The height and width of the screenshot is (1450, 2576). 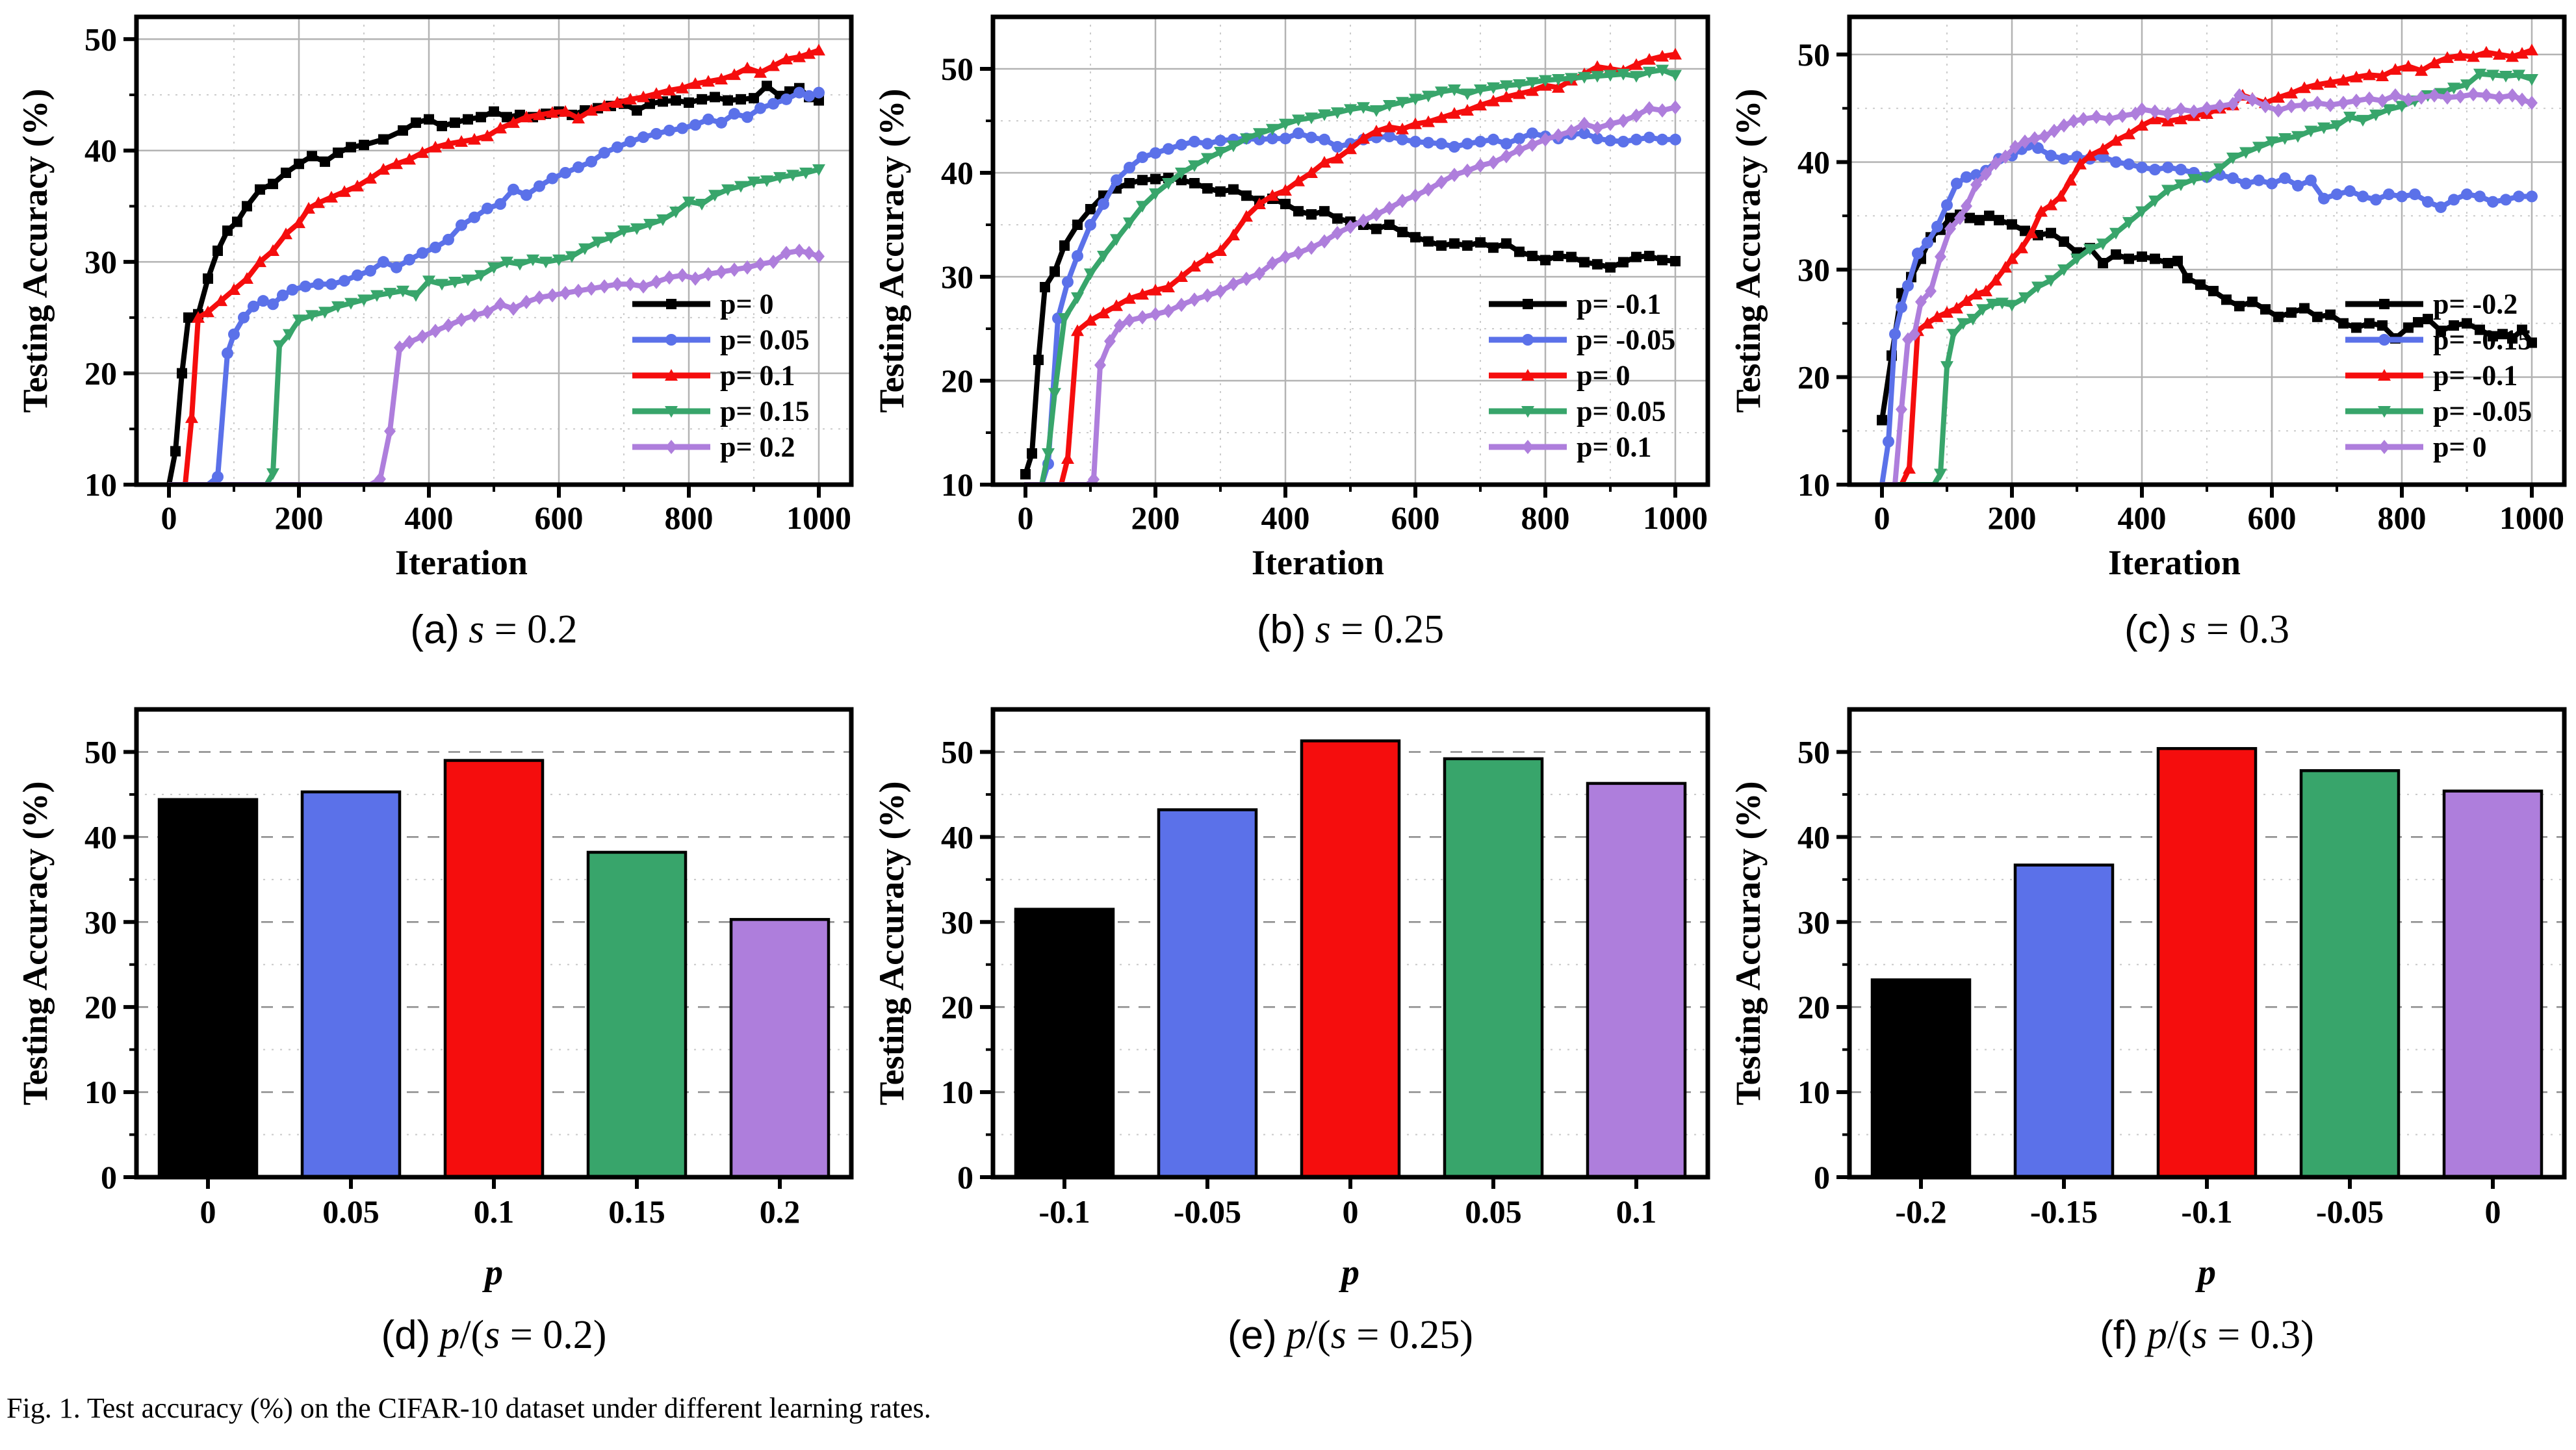 I want to click on svg-text: 0.15, so click(x=636, y=1211).